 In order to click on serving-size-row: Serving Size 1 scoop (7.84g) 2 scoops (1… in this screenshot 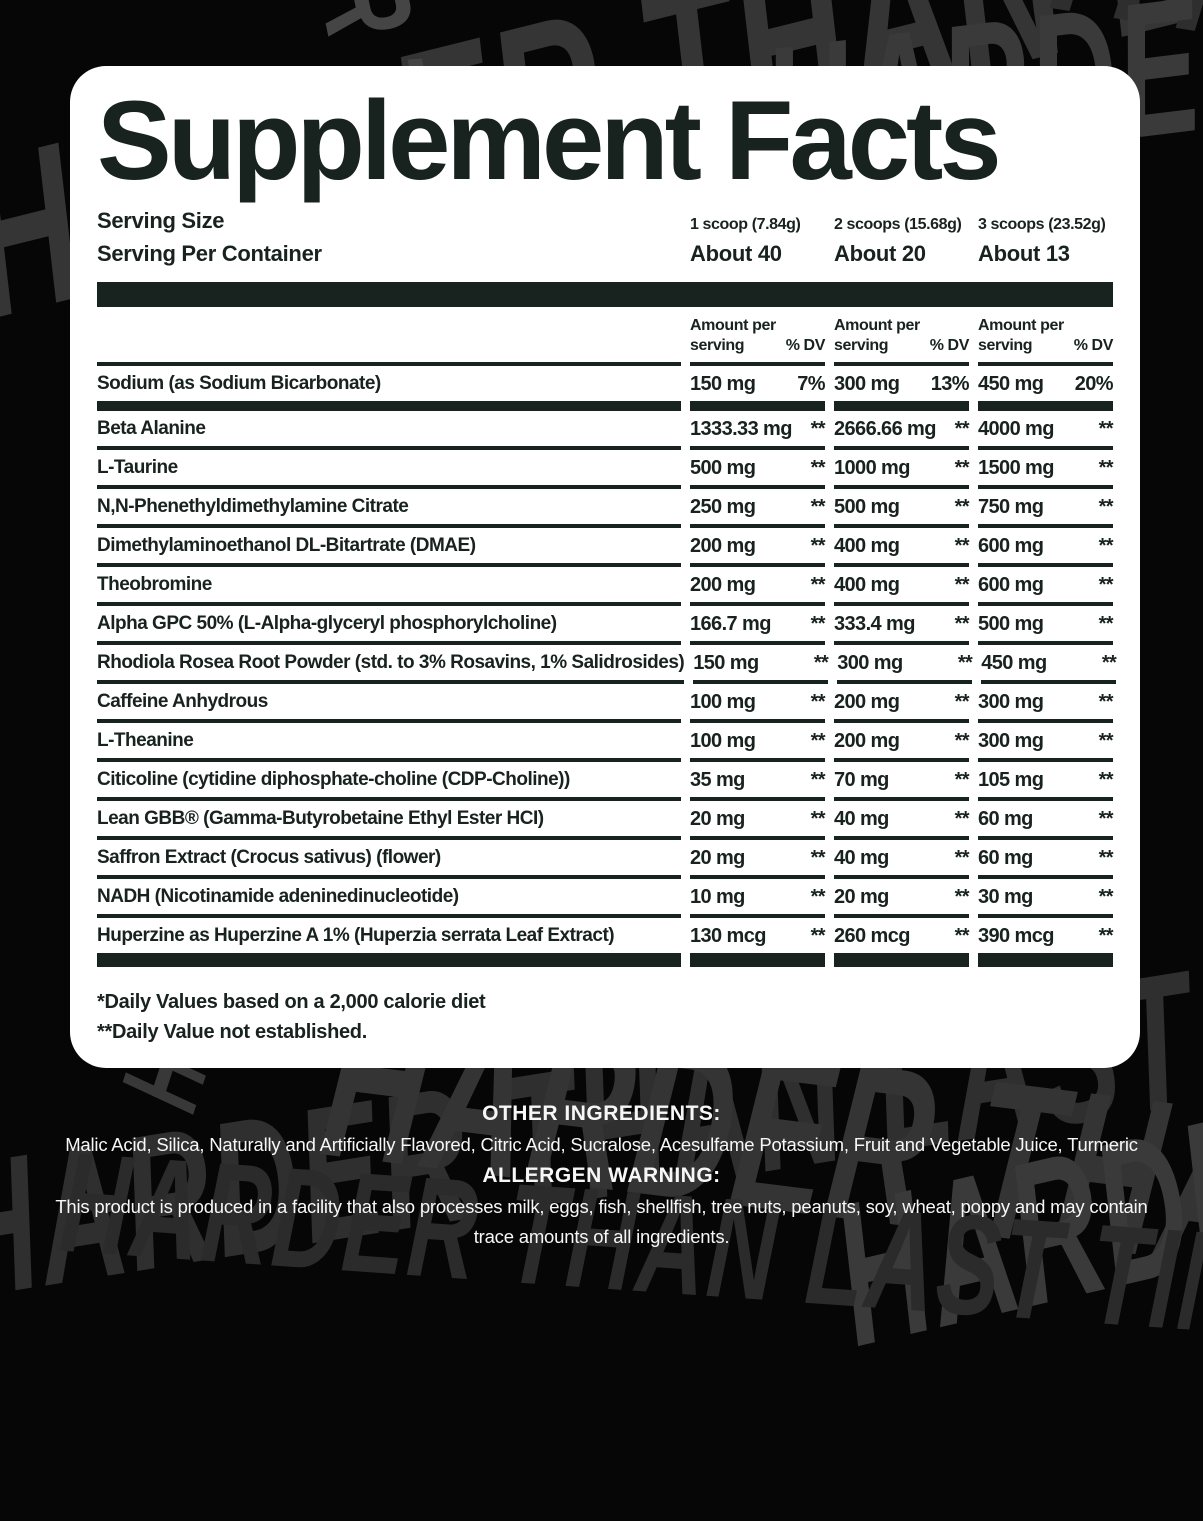, I will do `click(605, 221)`.